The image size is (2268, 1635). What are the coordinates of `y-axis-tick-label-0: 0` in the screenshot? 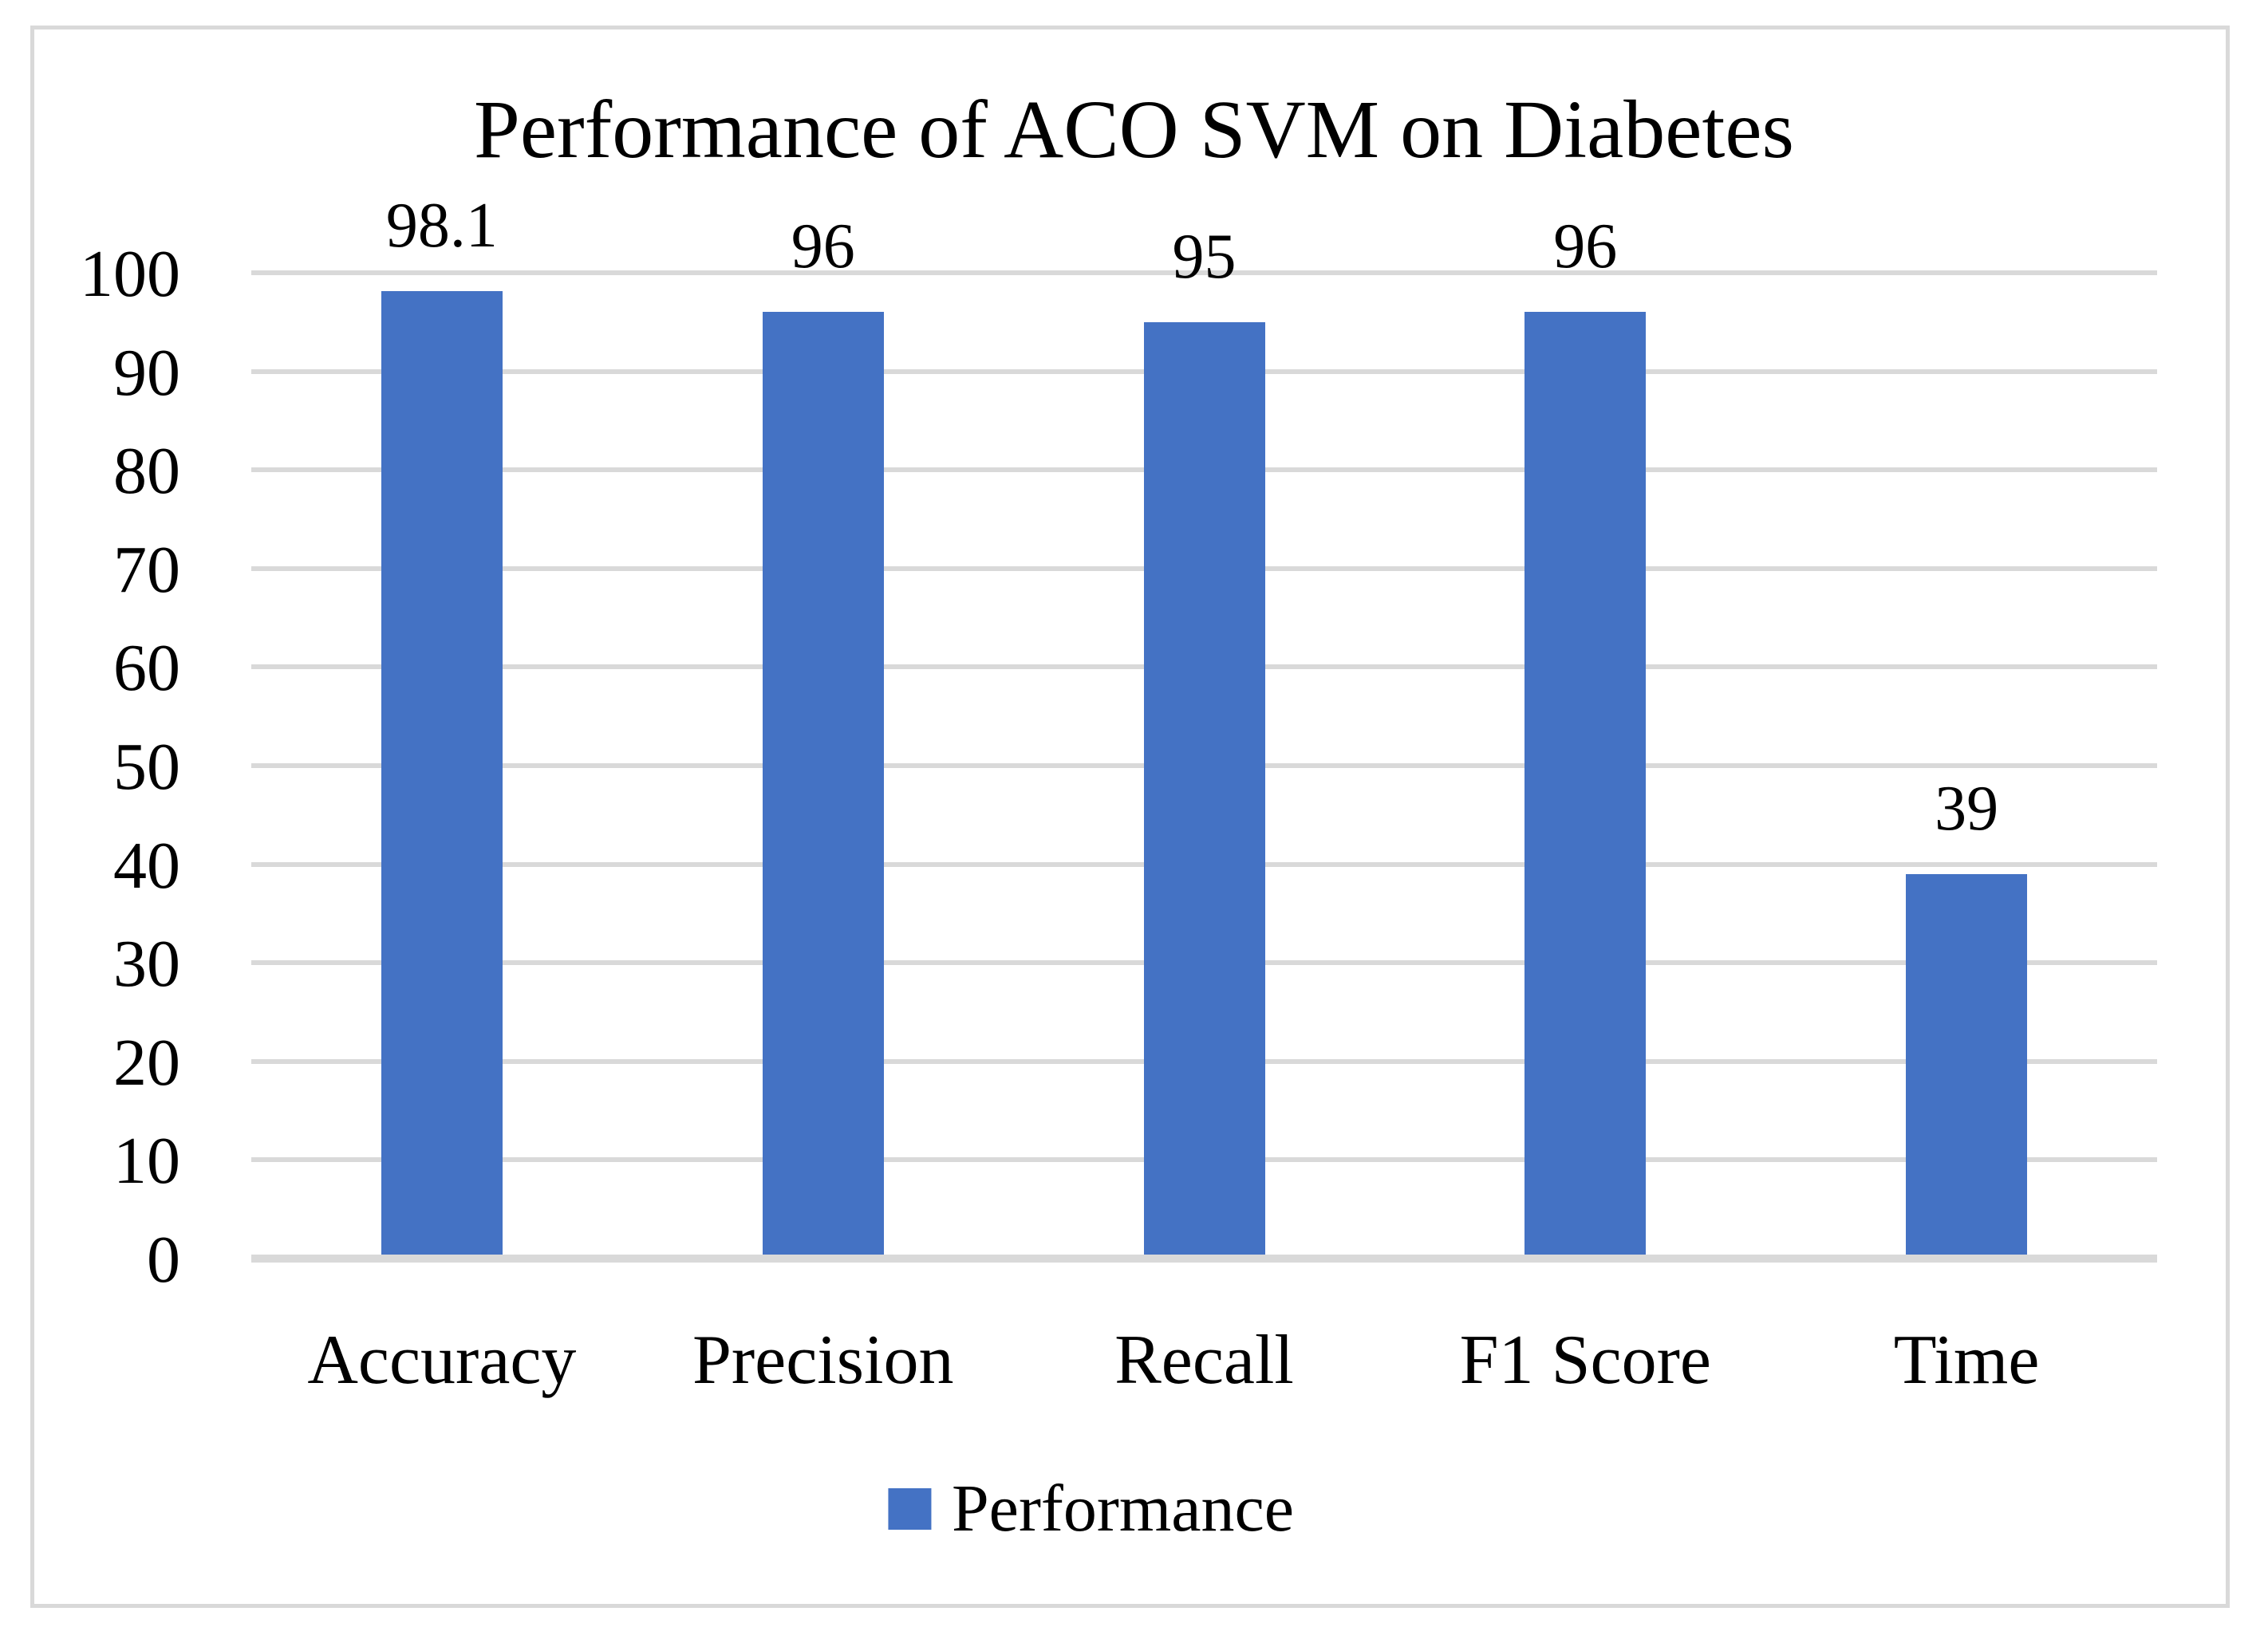 It's located at (164, 1260).